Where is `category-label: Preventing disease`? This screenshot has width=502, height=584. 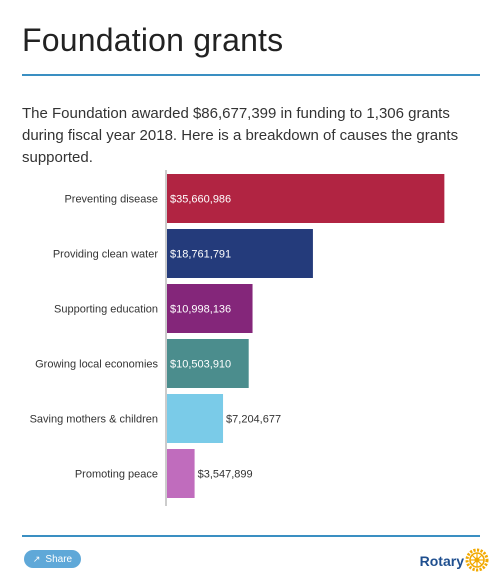
category-label: Preventing disease is located at coordinates (111, 200).